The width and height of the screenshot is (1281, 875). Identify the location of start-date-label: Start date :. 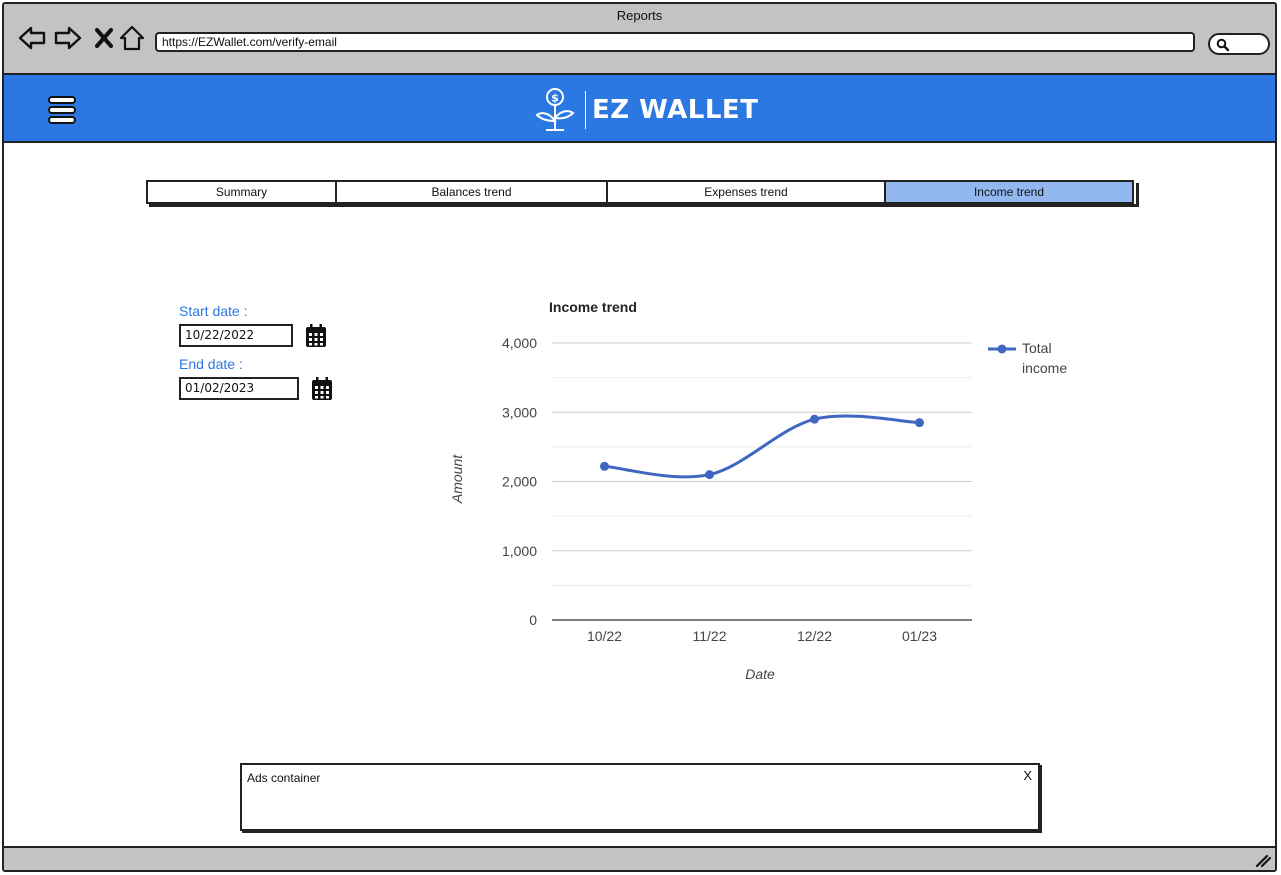
(213, 311).